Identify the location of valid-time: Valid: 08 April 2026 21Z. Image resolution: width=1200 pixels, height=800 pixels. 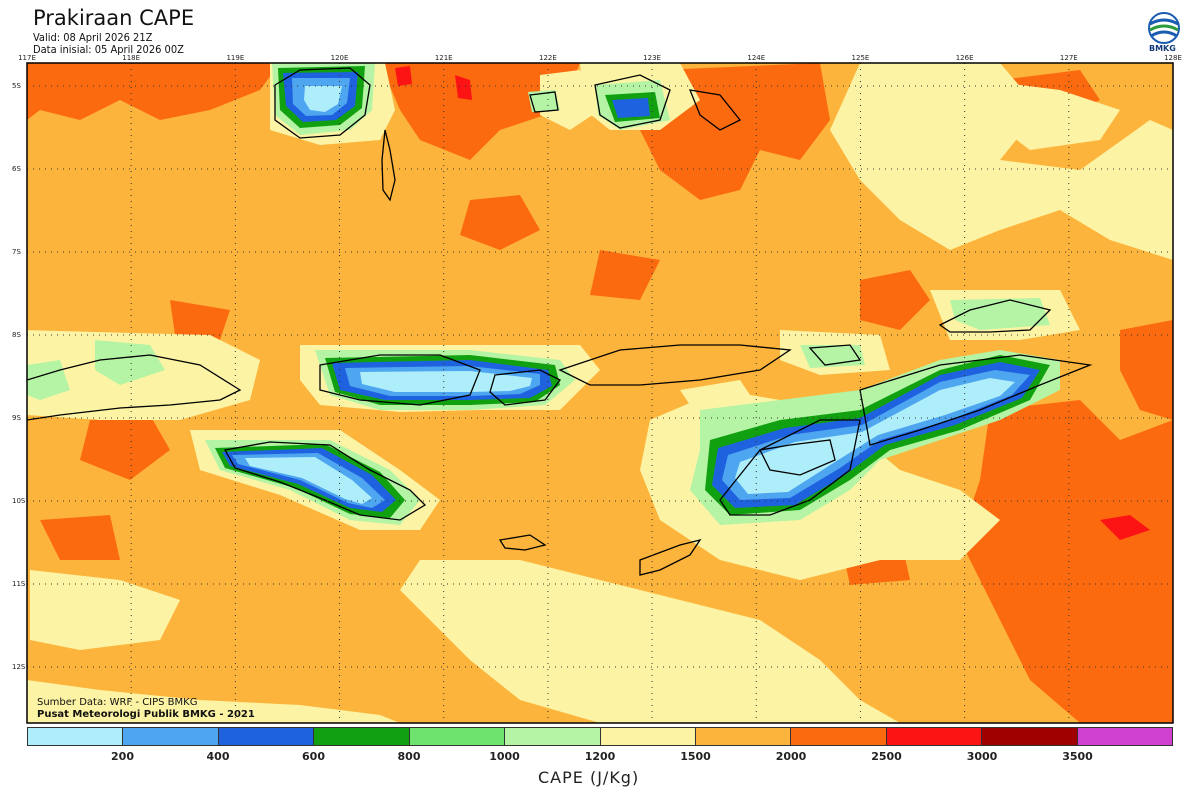
(93, 37).